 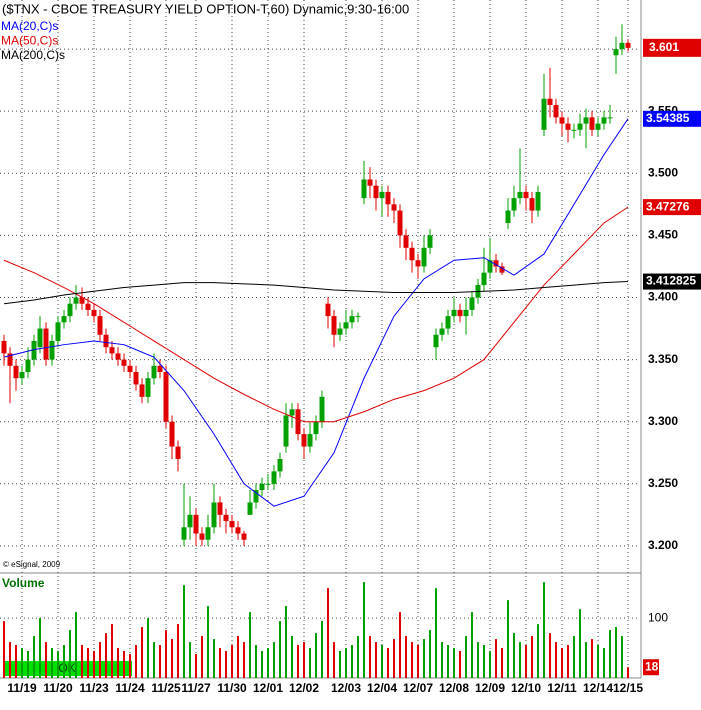 I want to click on legend-entry: MA(20,C)s, so click(x=29, y=26).